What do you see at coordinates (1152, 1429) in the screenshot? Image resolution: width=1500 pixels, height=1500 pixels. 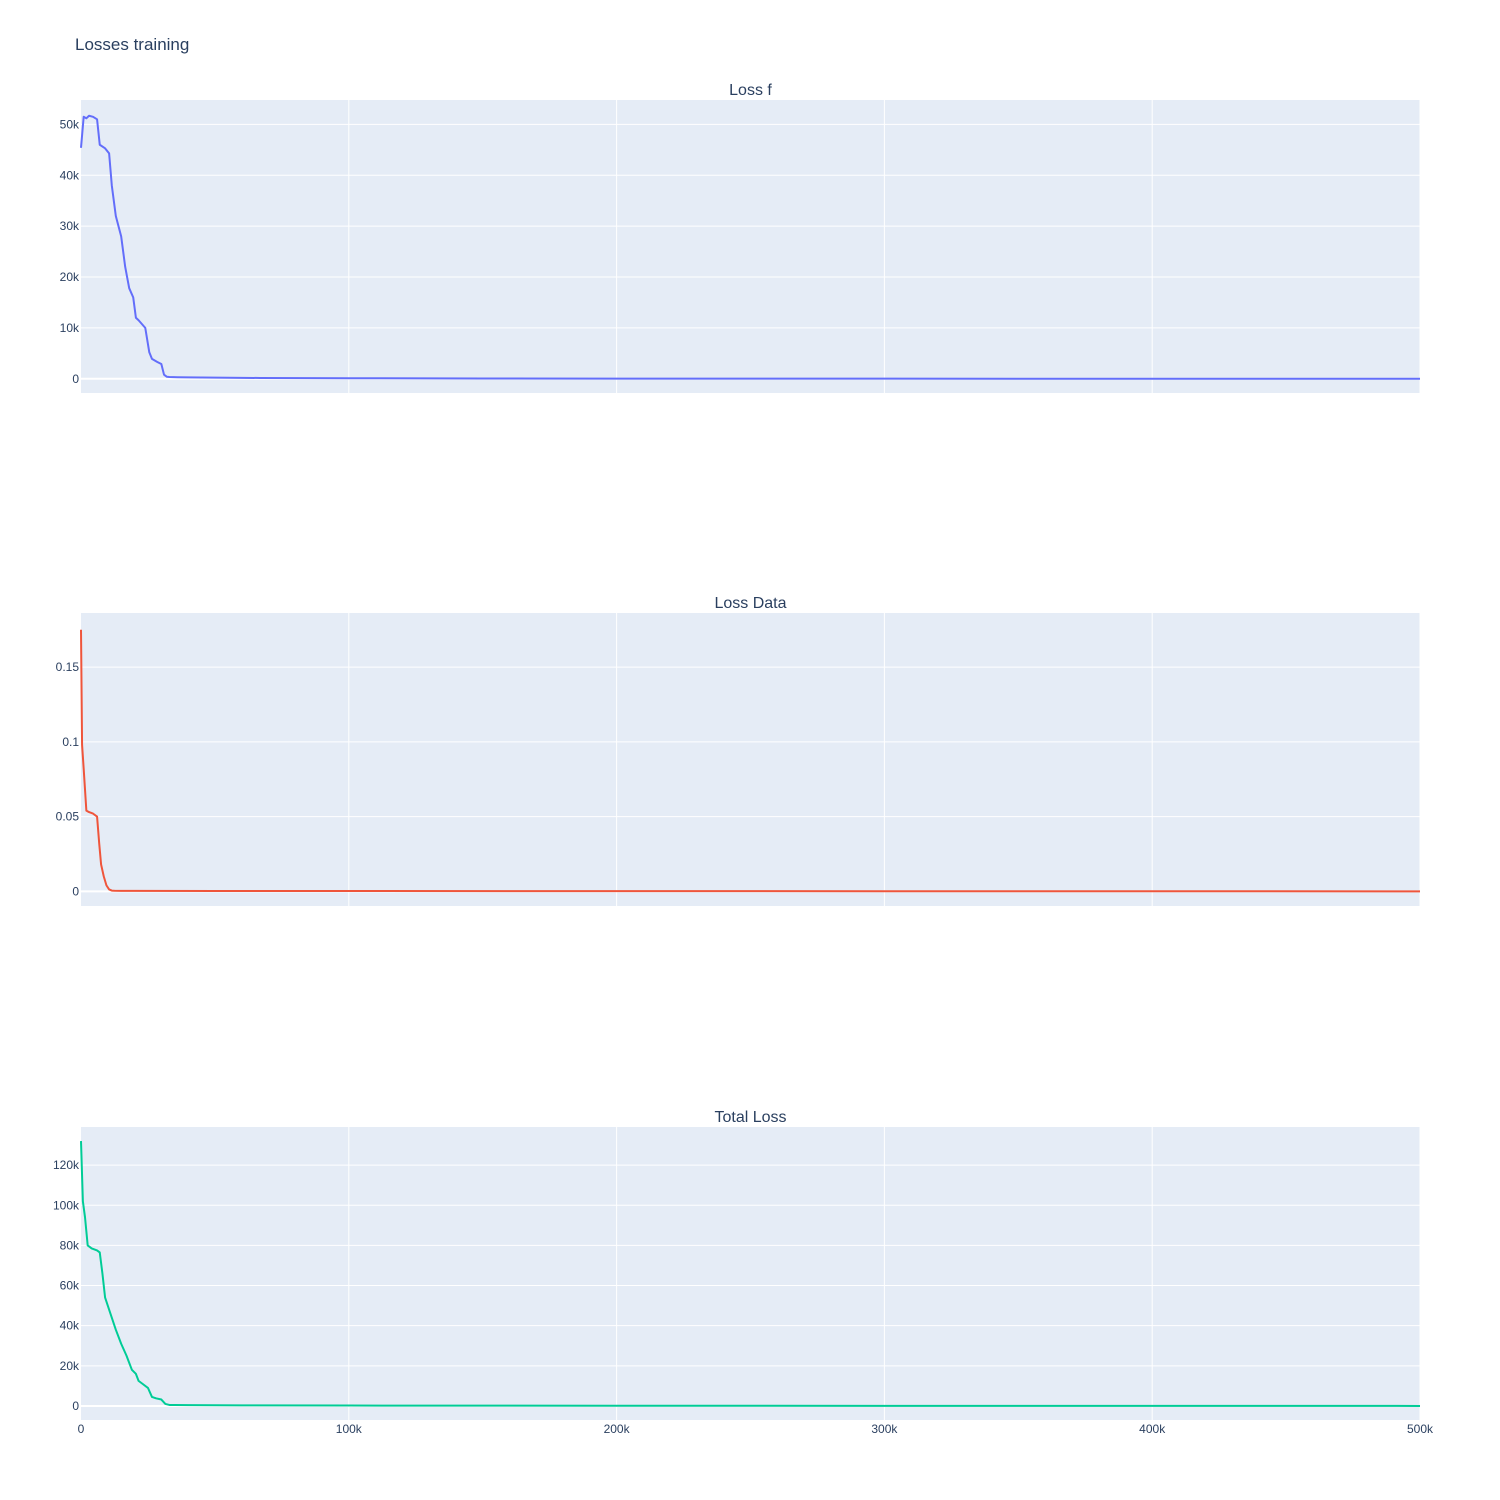 I see `x-tick-label: 400k` at bounding box center [1152, 1429].